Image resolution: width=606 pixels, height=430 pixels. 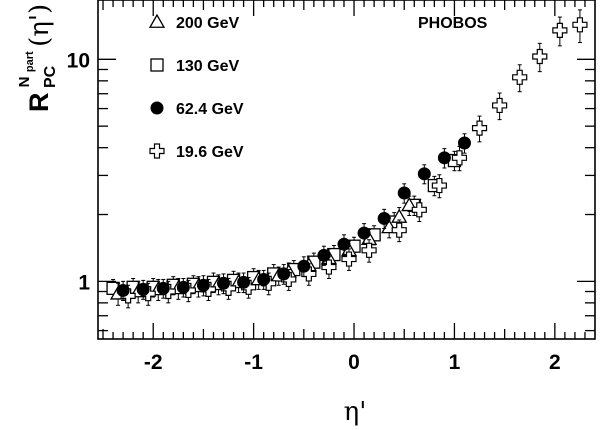 I want to click on legend-label: 19.6 GeV, so click(x=210, y=152).